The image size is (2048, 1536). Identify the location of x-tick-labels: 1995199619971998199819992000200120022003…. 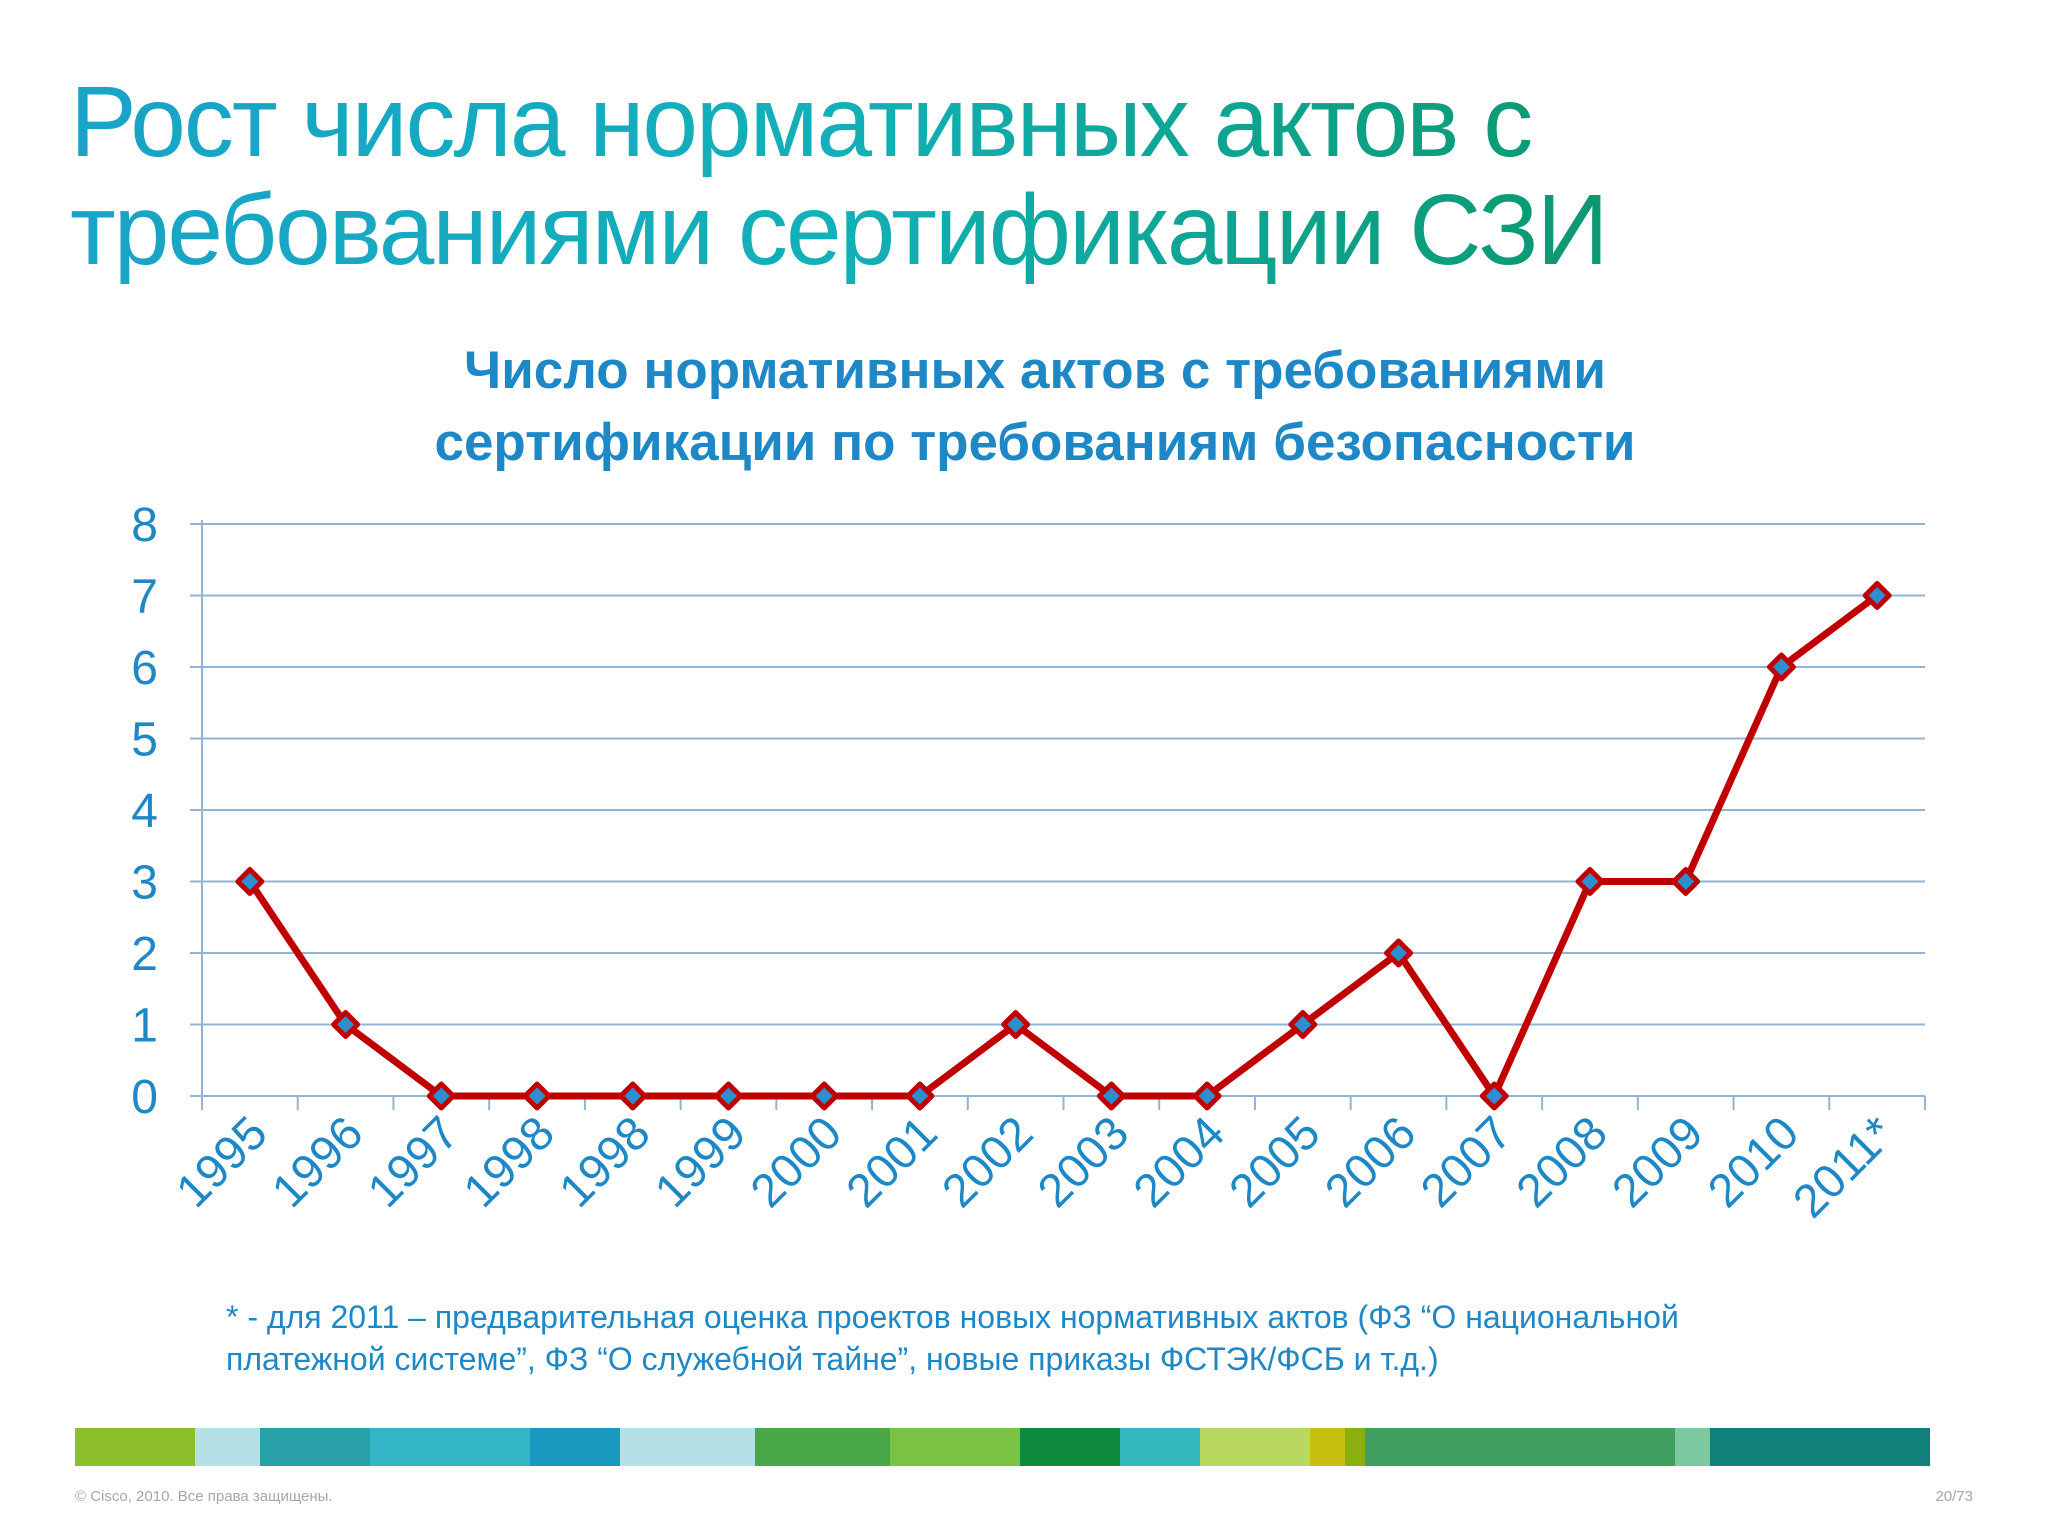
(1035, 1167).